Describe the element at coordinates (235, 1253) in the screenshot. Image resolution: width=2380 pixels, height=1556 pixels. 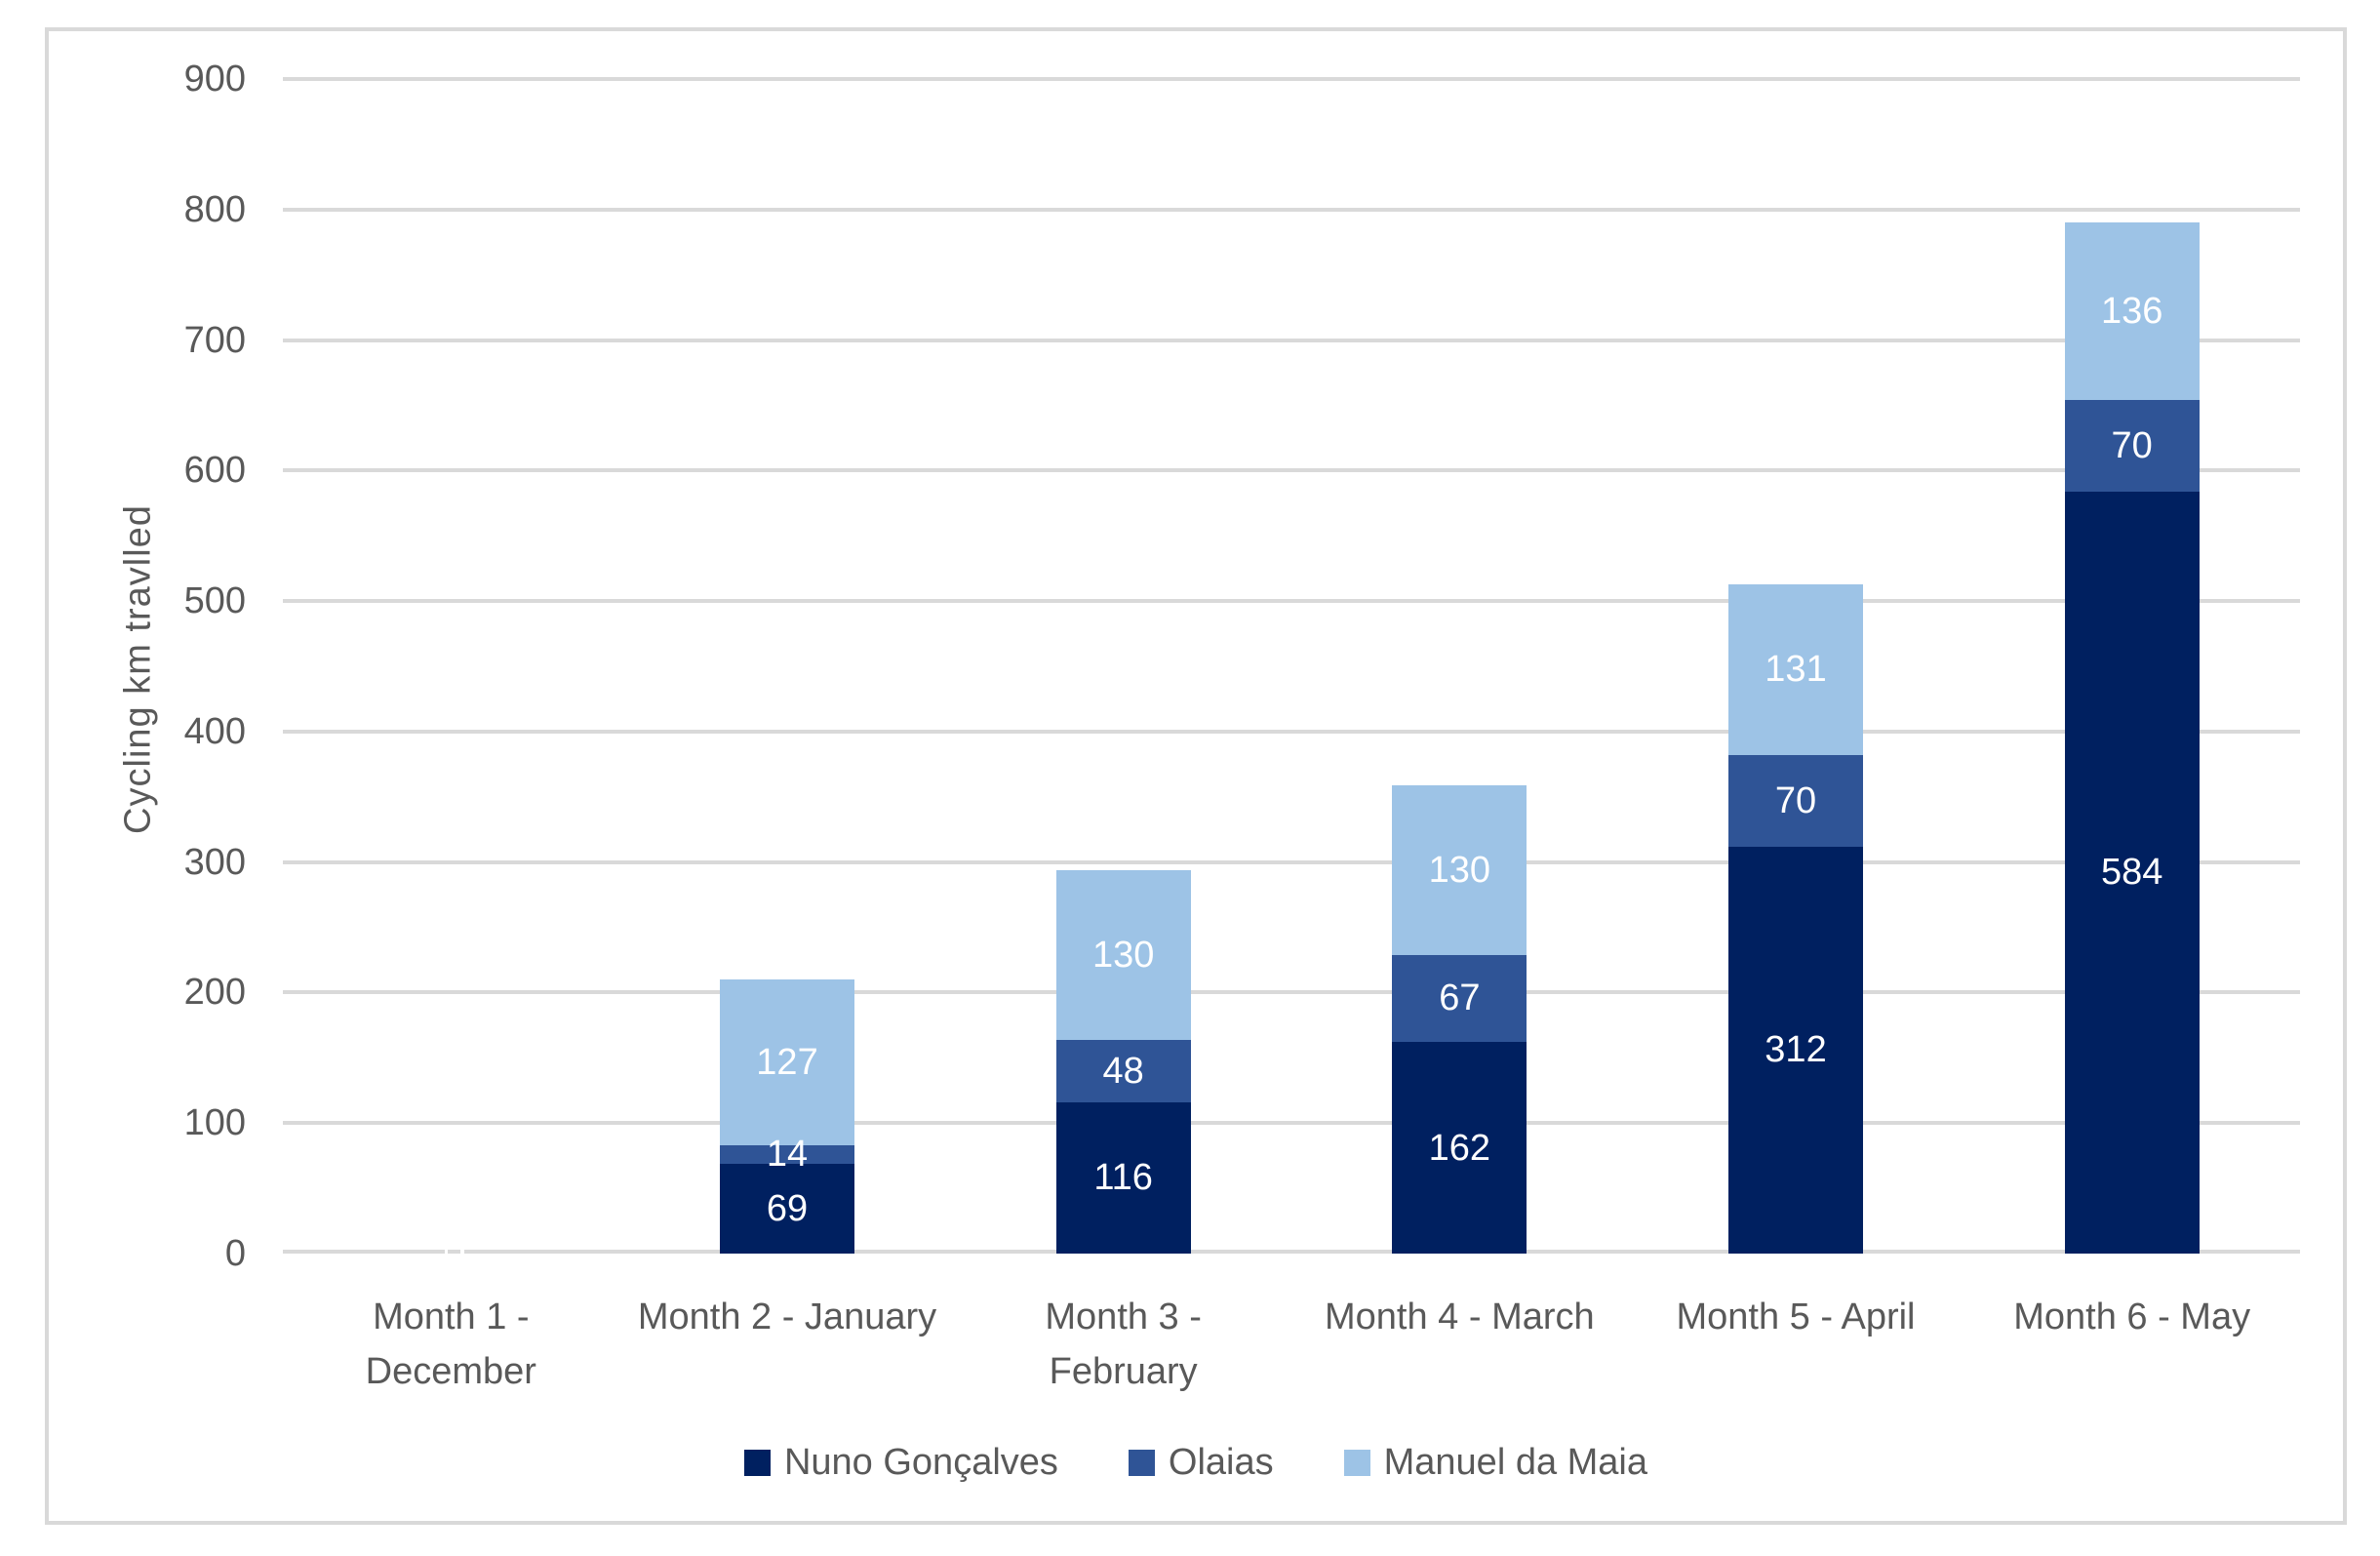
I see `y-axis-tick-label: 0` at that location.